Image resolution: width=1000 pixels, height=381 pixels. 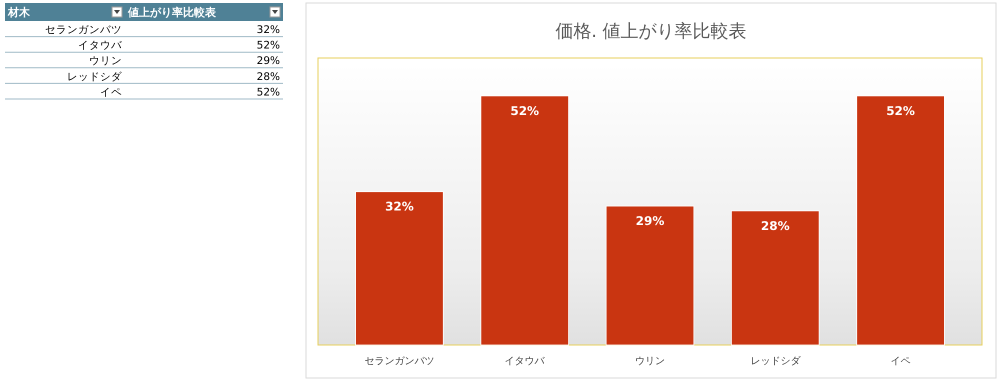 I want to click on x-tick-label: レッドシダ, so click(x=776, y=361).